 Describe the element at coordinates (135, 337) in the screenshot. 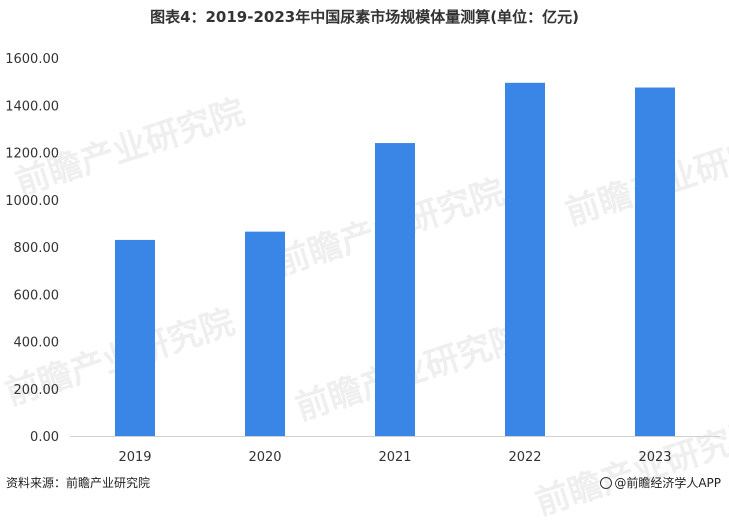

I see `bar-2019` at that location.